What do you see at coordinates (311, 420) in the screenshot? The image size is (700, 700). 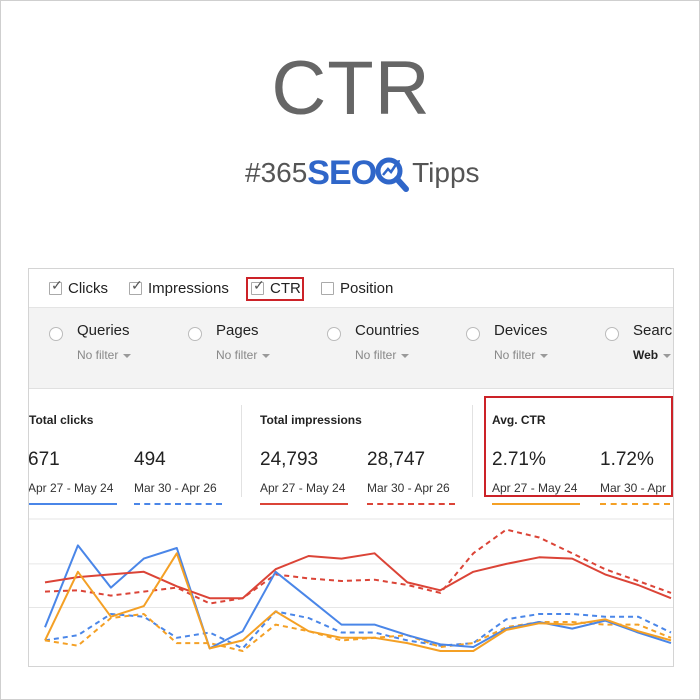 I see `stat-title: Total impressions` at bounding box center [311, 420].